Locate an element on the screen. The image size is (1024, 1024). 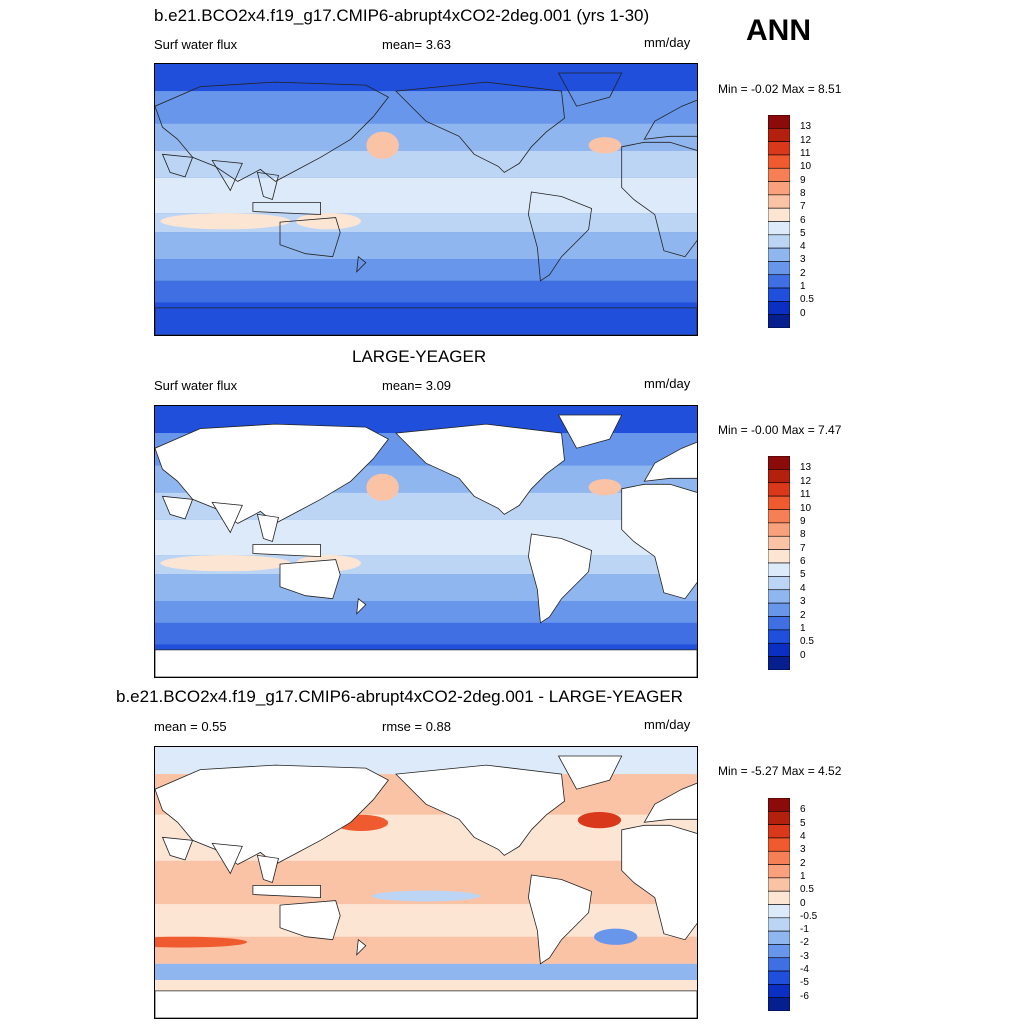
coastline-indonesia is located at coordinates (286, 892).